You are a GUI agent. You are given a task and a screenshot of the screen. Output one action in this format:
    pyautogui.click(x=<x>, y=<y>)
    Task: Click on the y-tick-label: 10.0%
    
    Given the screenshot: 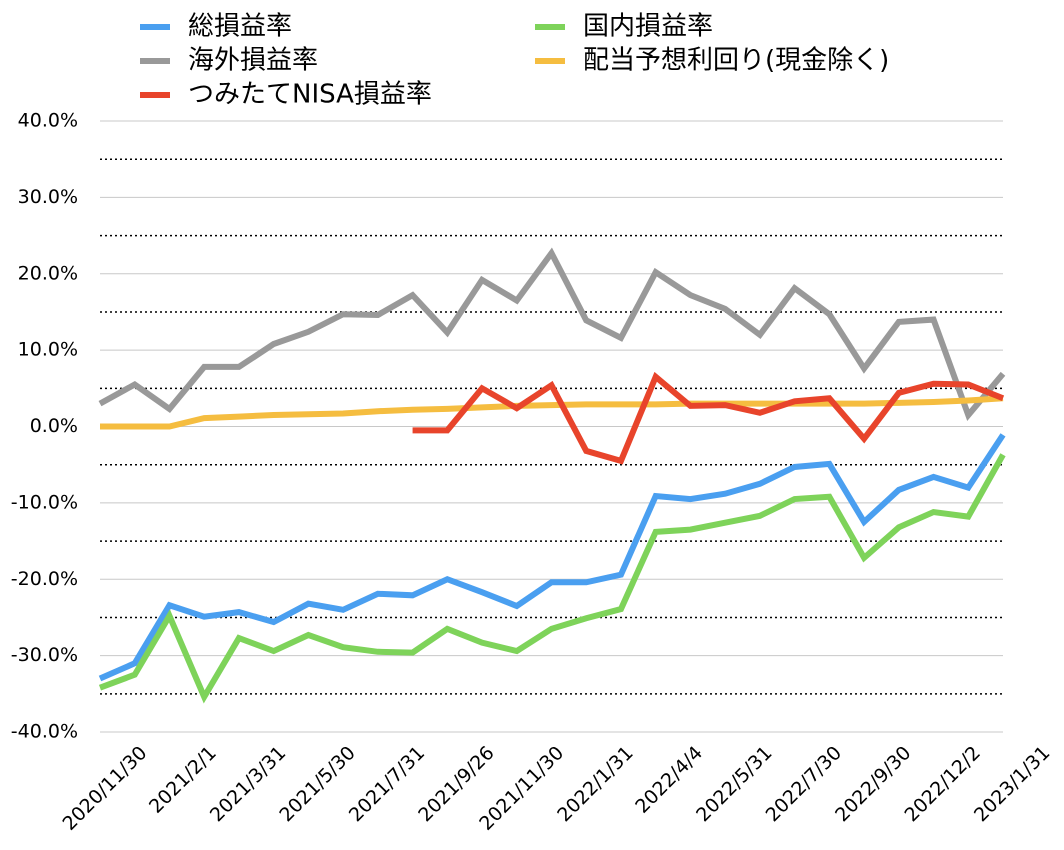 What is the action you would take?
    pyautogui.click(x=48, y=350)
    